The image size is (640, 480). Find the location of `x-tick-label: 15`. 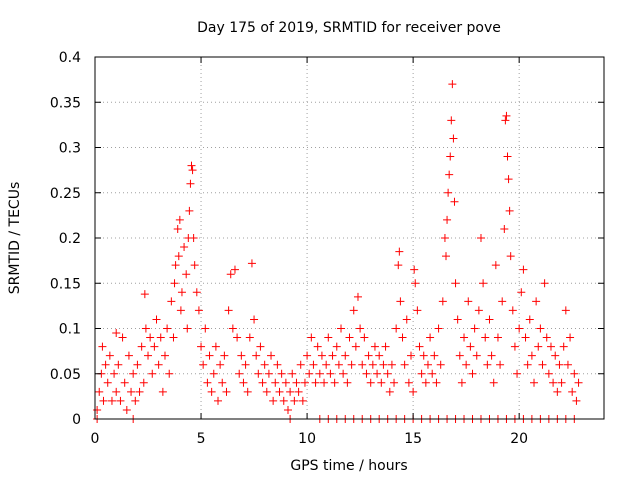

x-tick-label: 15 is located at coordinates (413, 439).